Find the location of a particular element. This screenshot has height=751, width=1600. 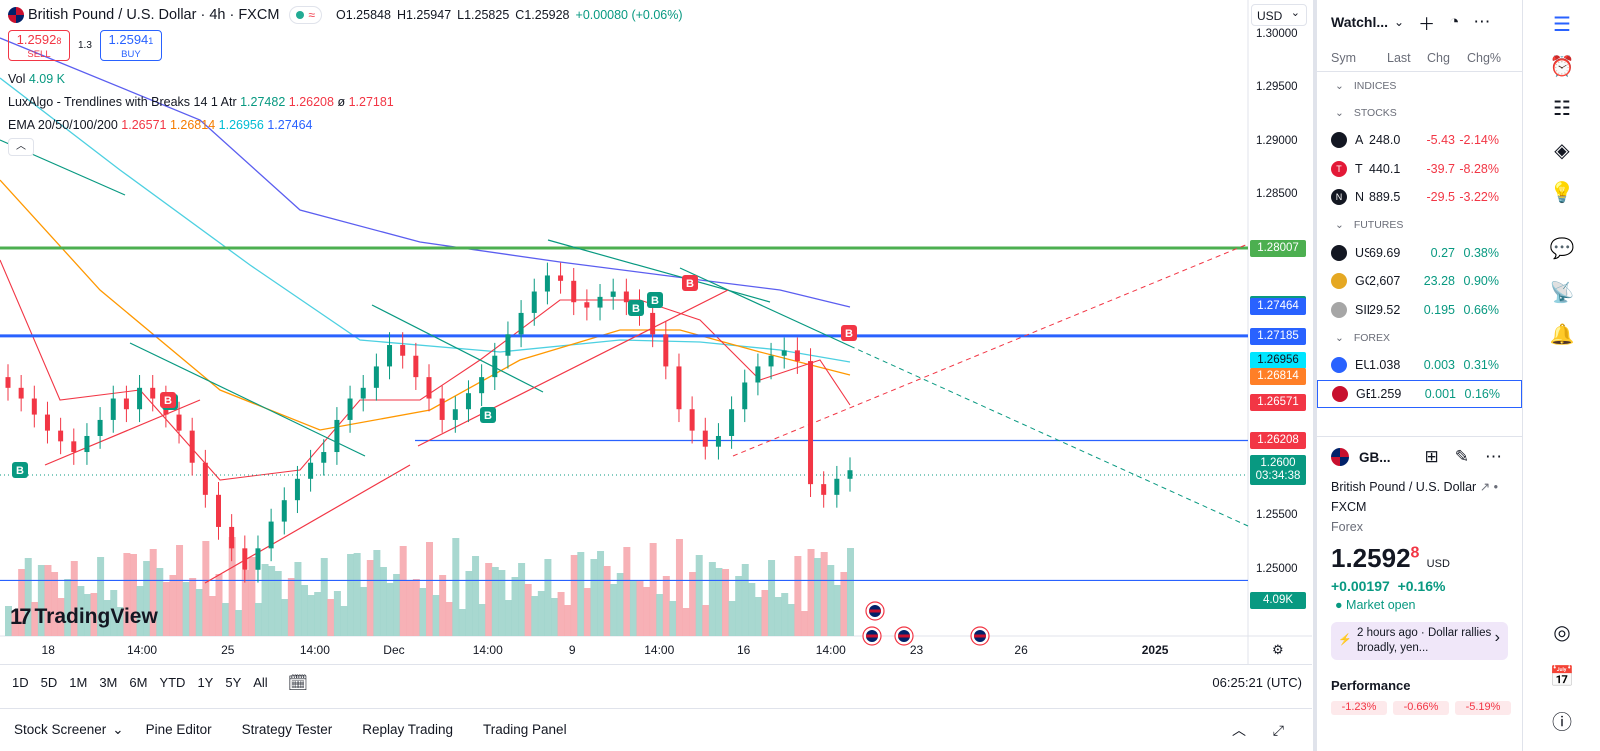

target-icon: ◎ is located at coordinates (1562, 633).